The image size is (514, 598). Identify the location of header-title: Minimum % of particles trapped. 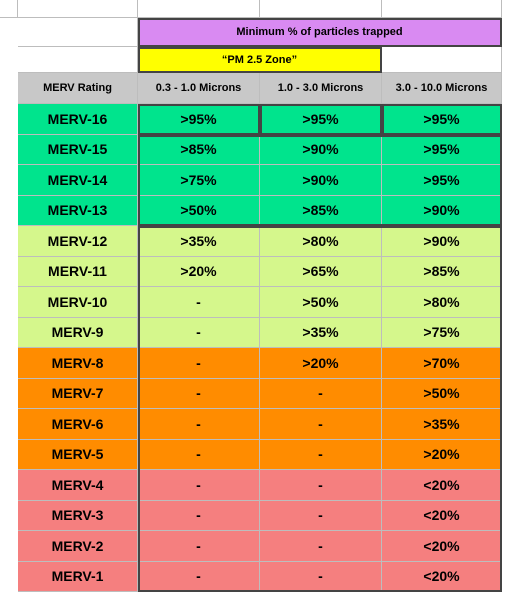
(320, 32).